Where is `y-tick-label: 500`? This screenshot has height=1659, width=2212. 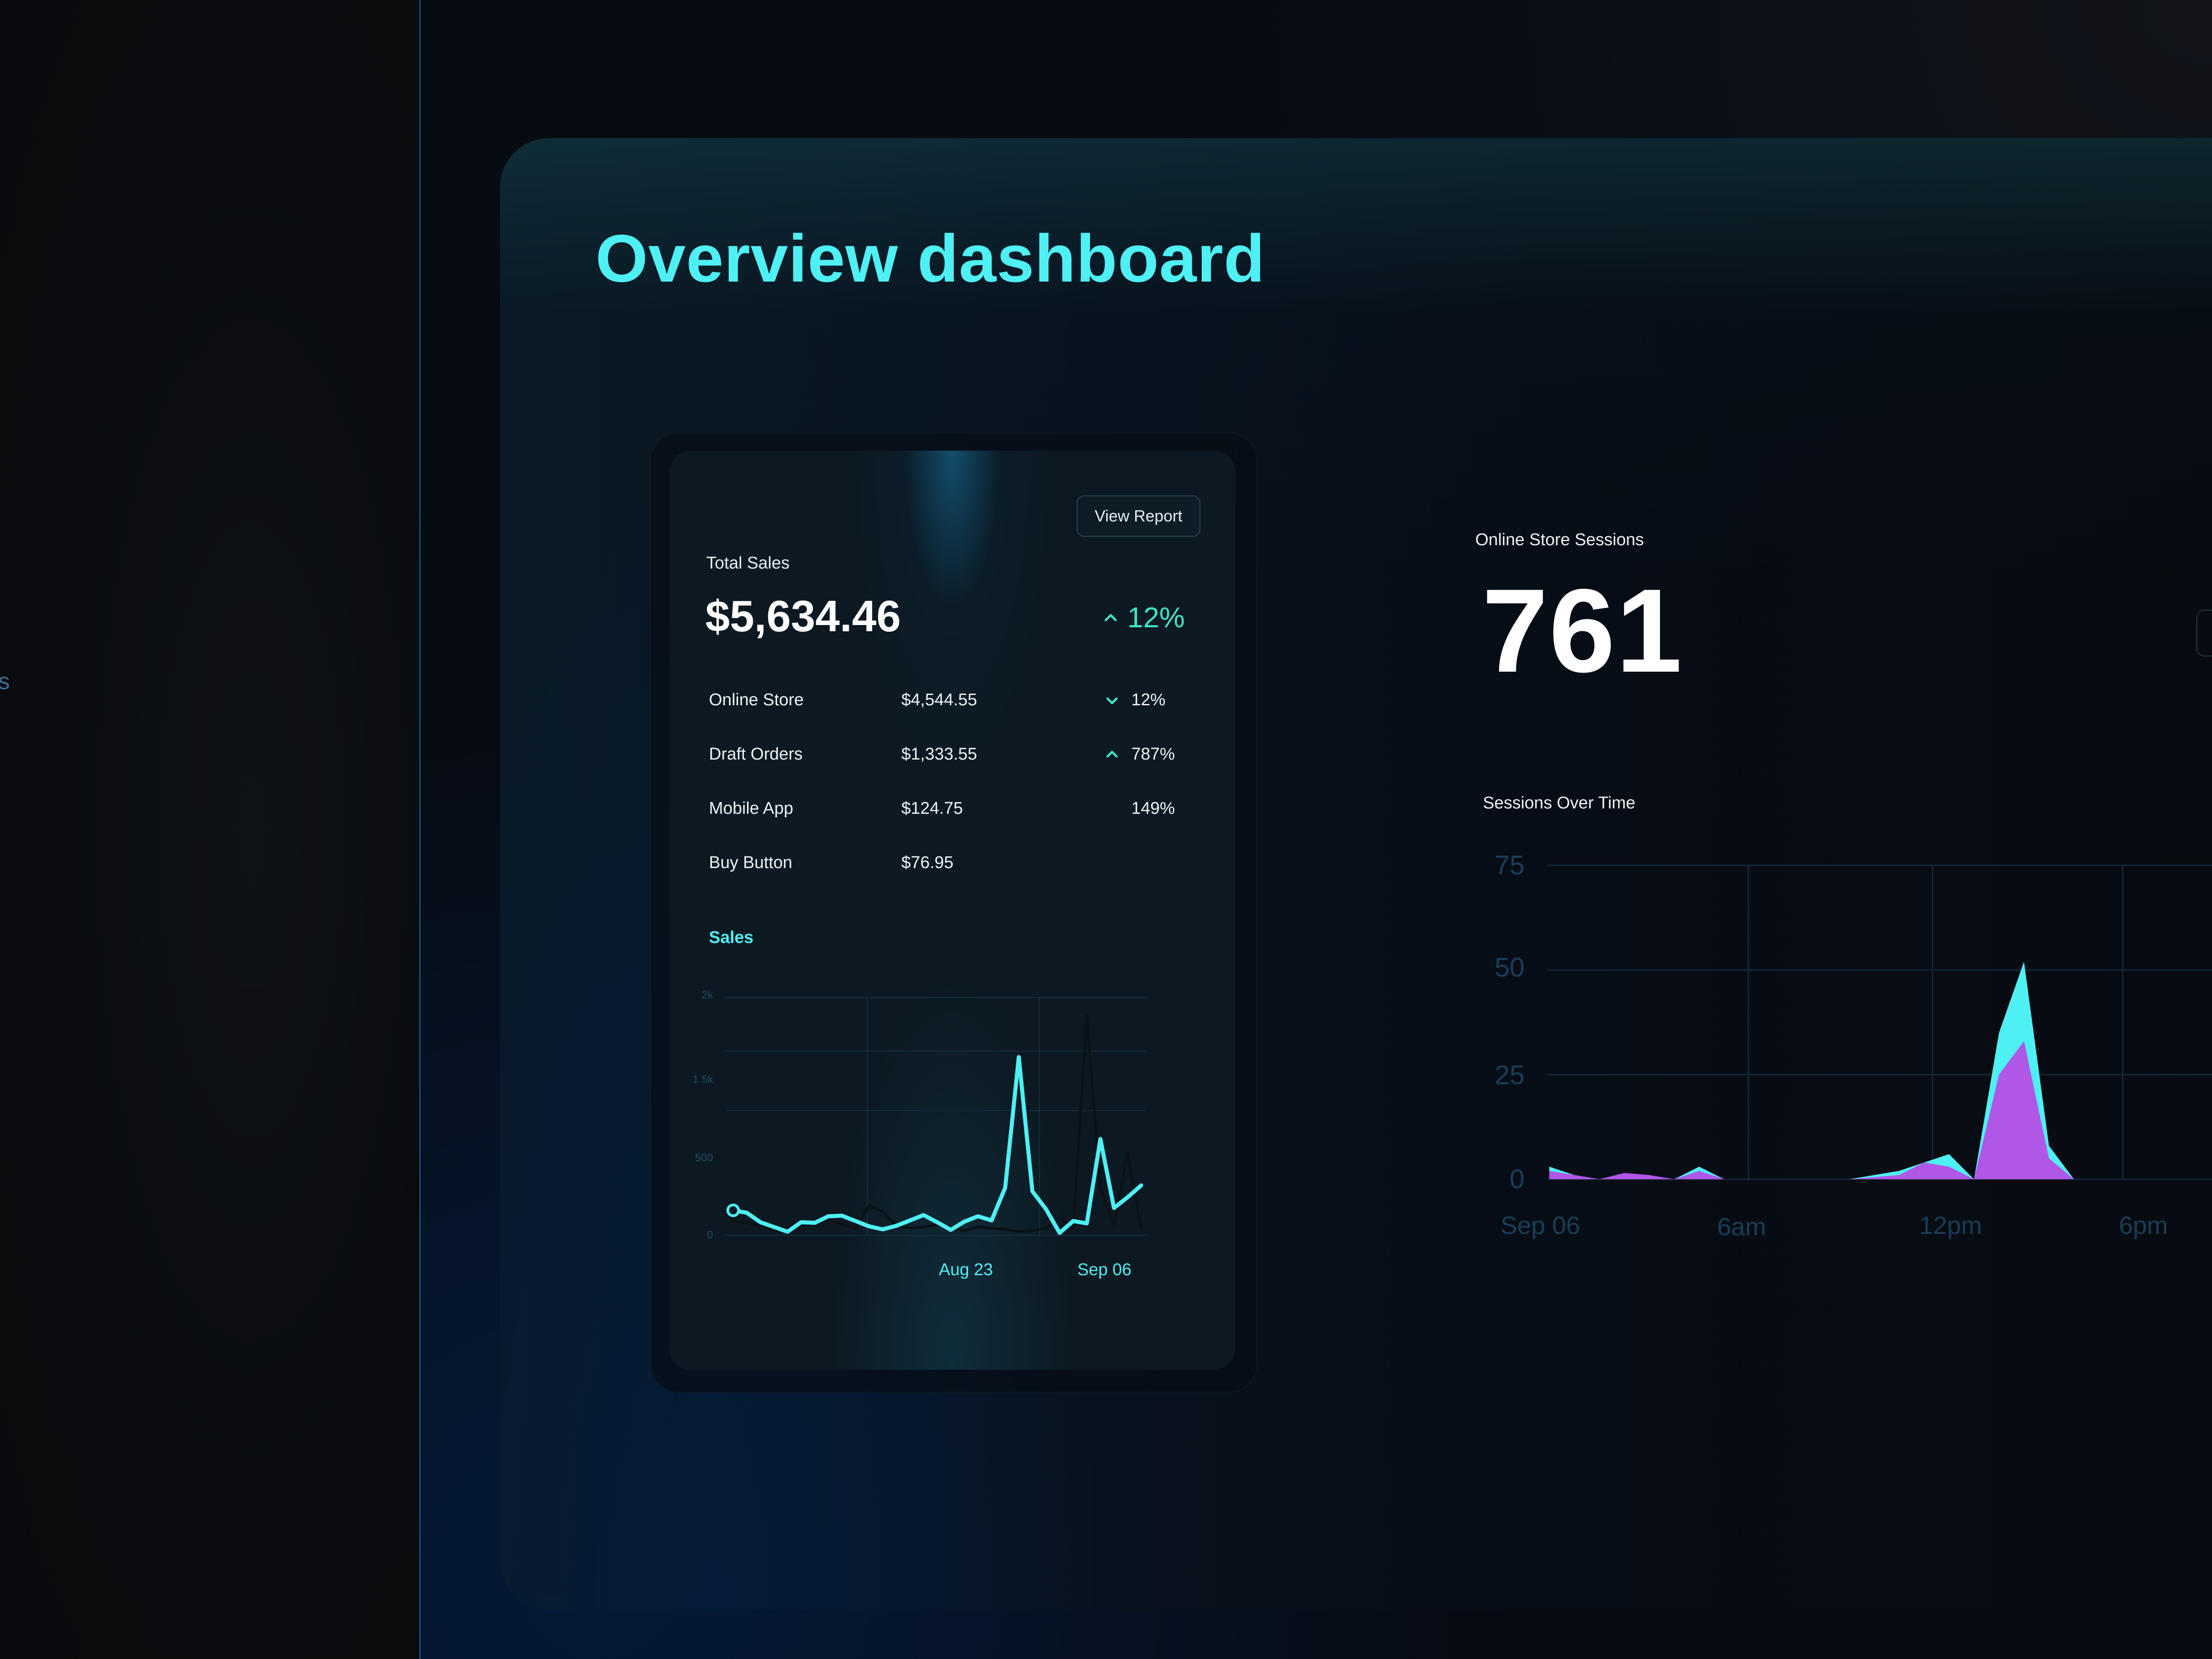
y-tick-label: 500 is located at coordinates (704, 1158).